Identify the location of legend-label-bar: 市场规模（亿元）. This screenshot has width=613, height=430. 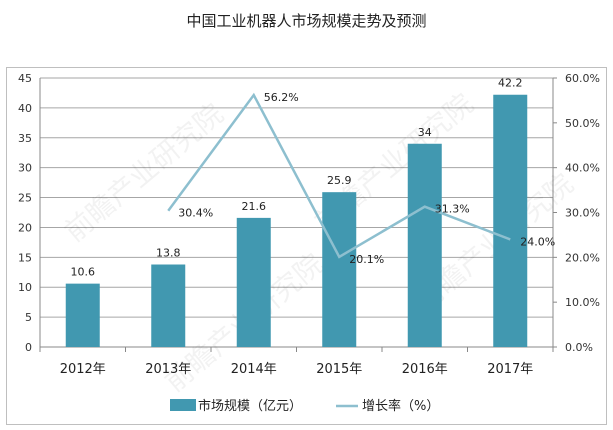
(250, 406).